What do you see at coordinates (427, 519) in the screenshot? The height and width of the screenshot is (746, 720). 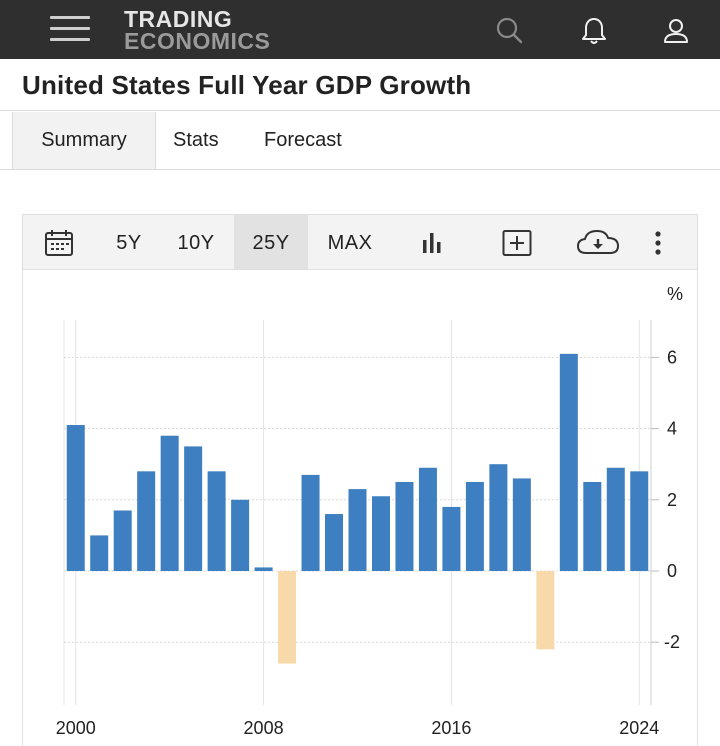 I see `bar-2015` at bounding box center [427, 519].